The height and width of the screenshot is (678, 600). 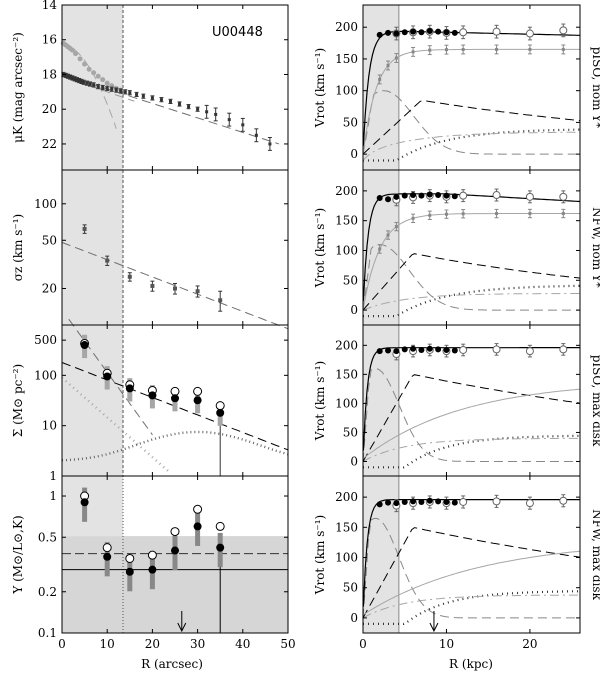 I want to click on bulge-curve, so click(x=471, y=568).